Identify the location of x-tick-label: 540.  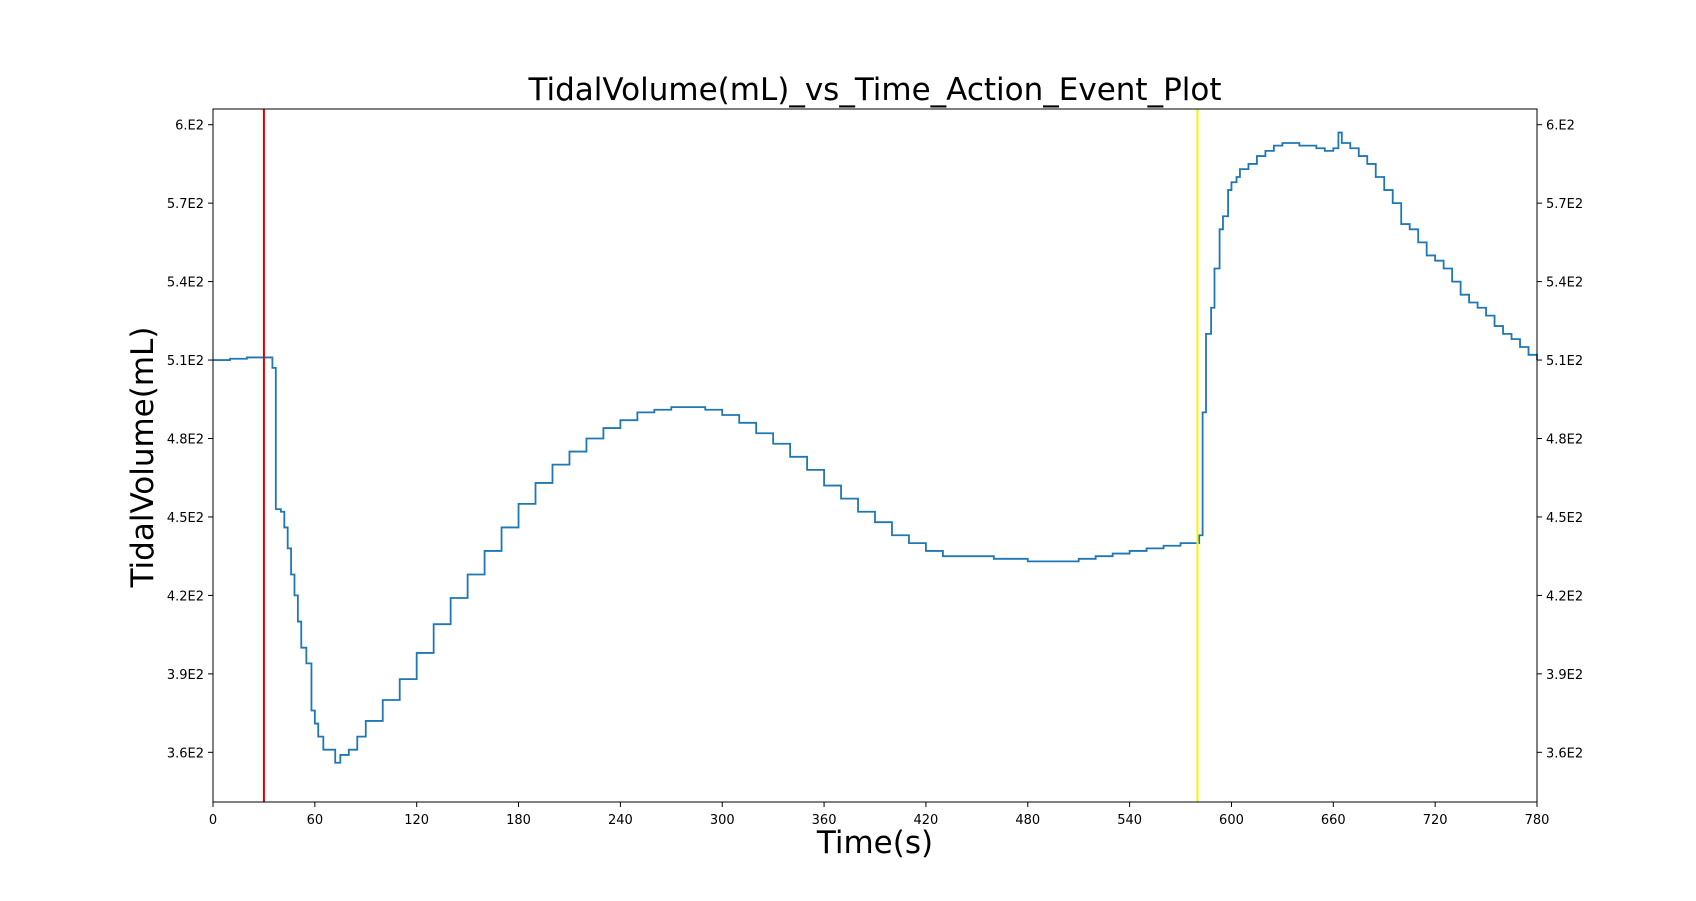
(1129, 820).